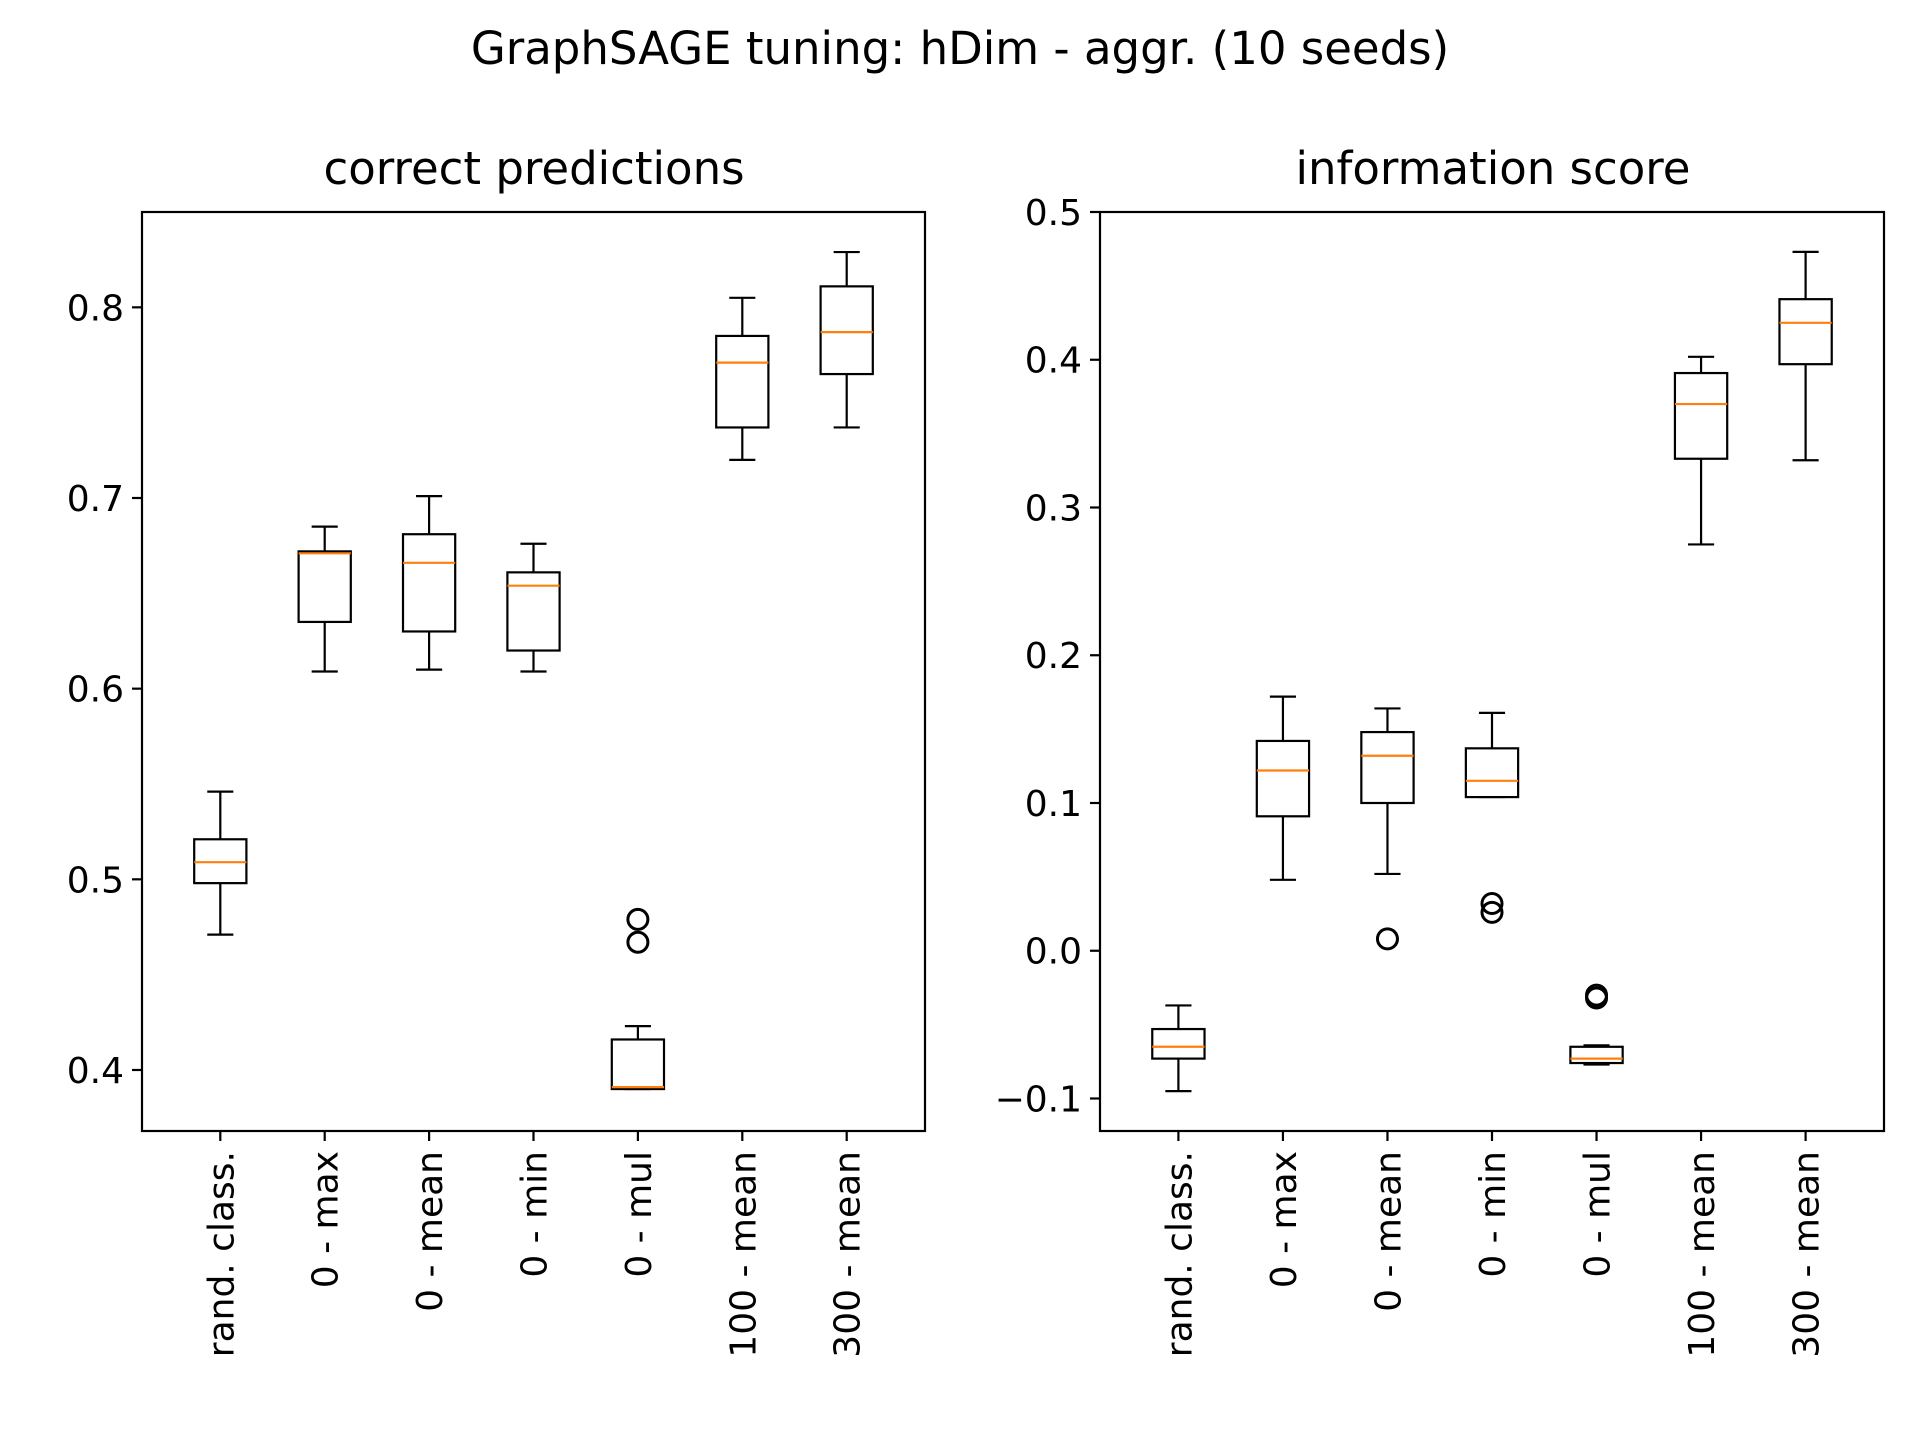 The width and height of the screenshot is (1920, 1440). Describe the element at coordinates (1492, 817) in the screenshot. I see `box-information-score-0-min` at that location.